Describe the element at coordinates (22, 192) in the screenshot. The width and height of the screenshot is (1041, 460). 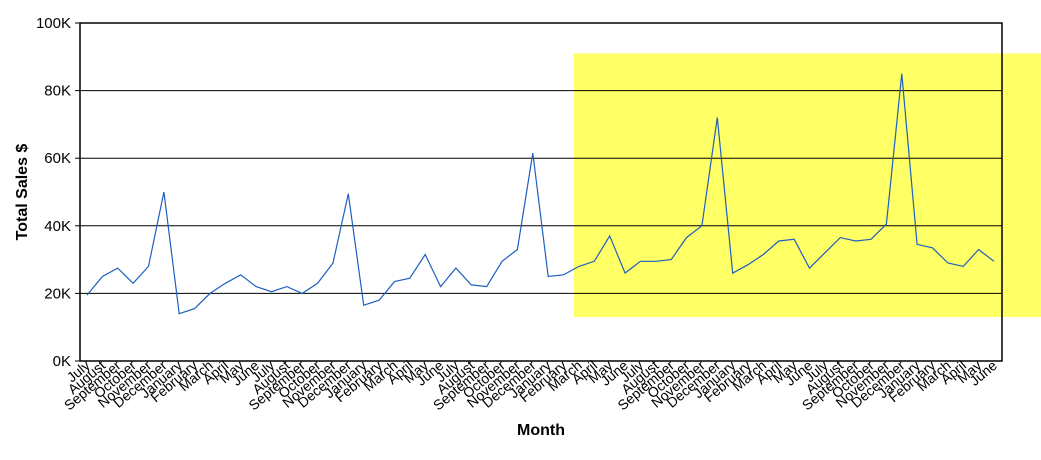
I see `y-axis-title: Total Sales $` at that location.